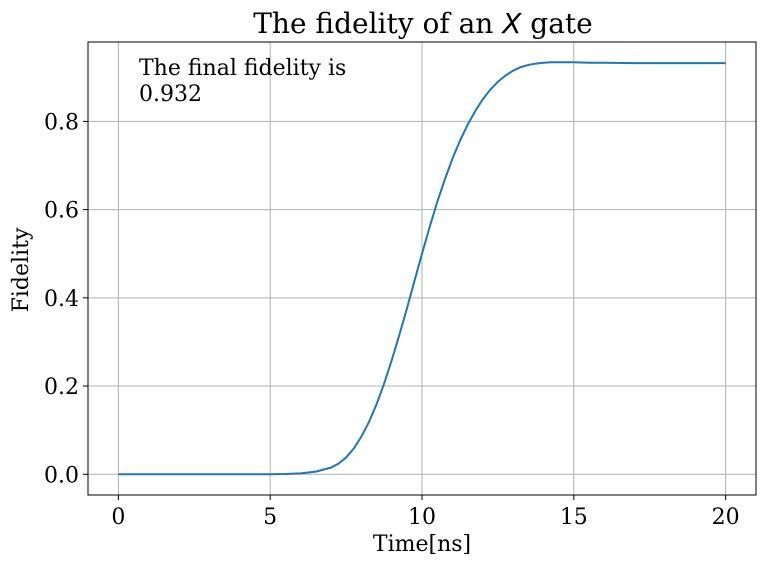 The image size is (766, 566). Describe the element at coordinates (21, 269) in the screenshot. I see `y-axis-label: Fidelity` at that location.